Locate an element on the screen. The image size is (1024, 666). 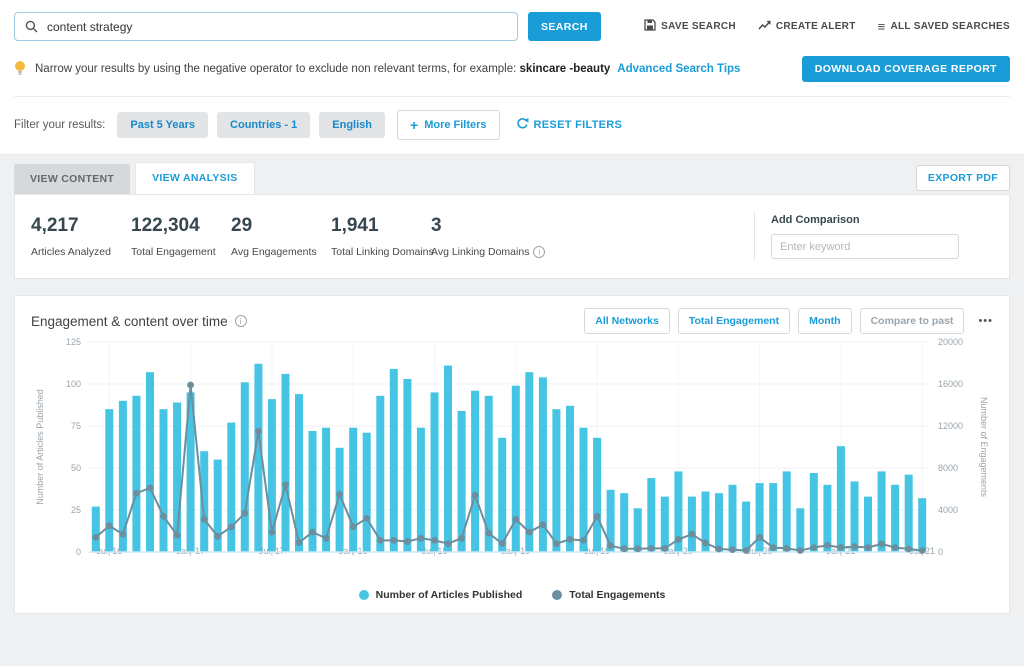
month-button: Month is located at coordinates (825, 321).